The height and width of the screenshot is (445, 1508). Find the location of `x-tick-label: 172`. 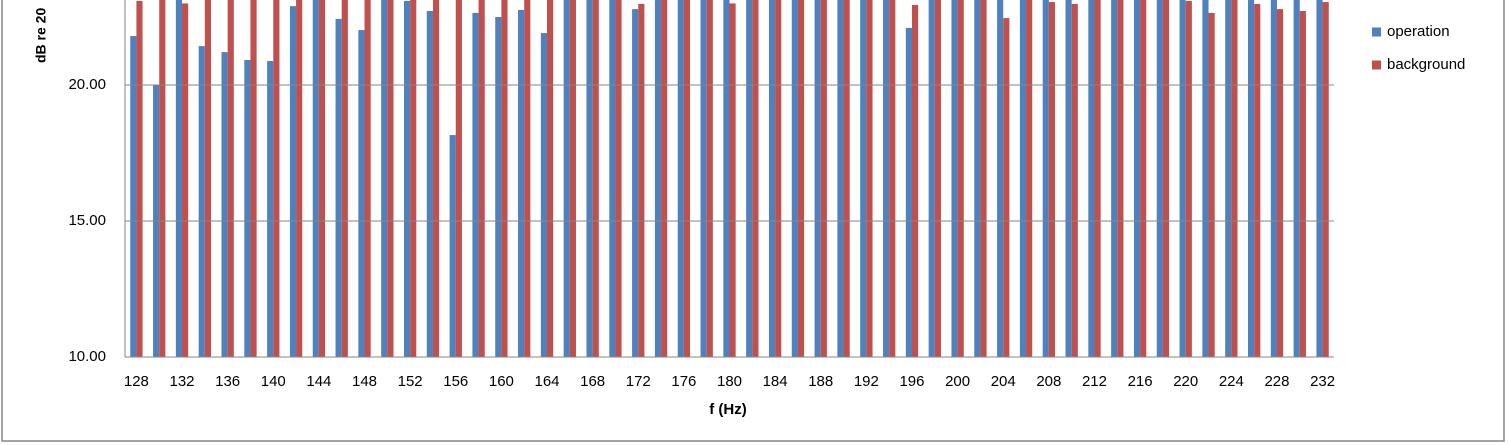

x-tick-label: 172 is located at coordinates (638, 381).